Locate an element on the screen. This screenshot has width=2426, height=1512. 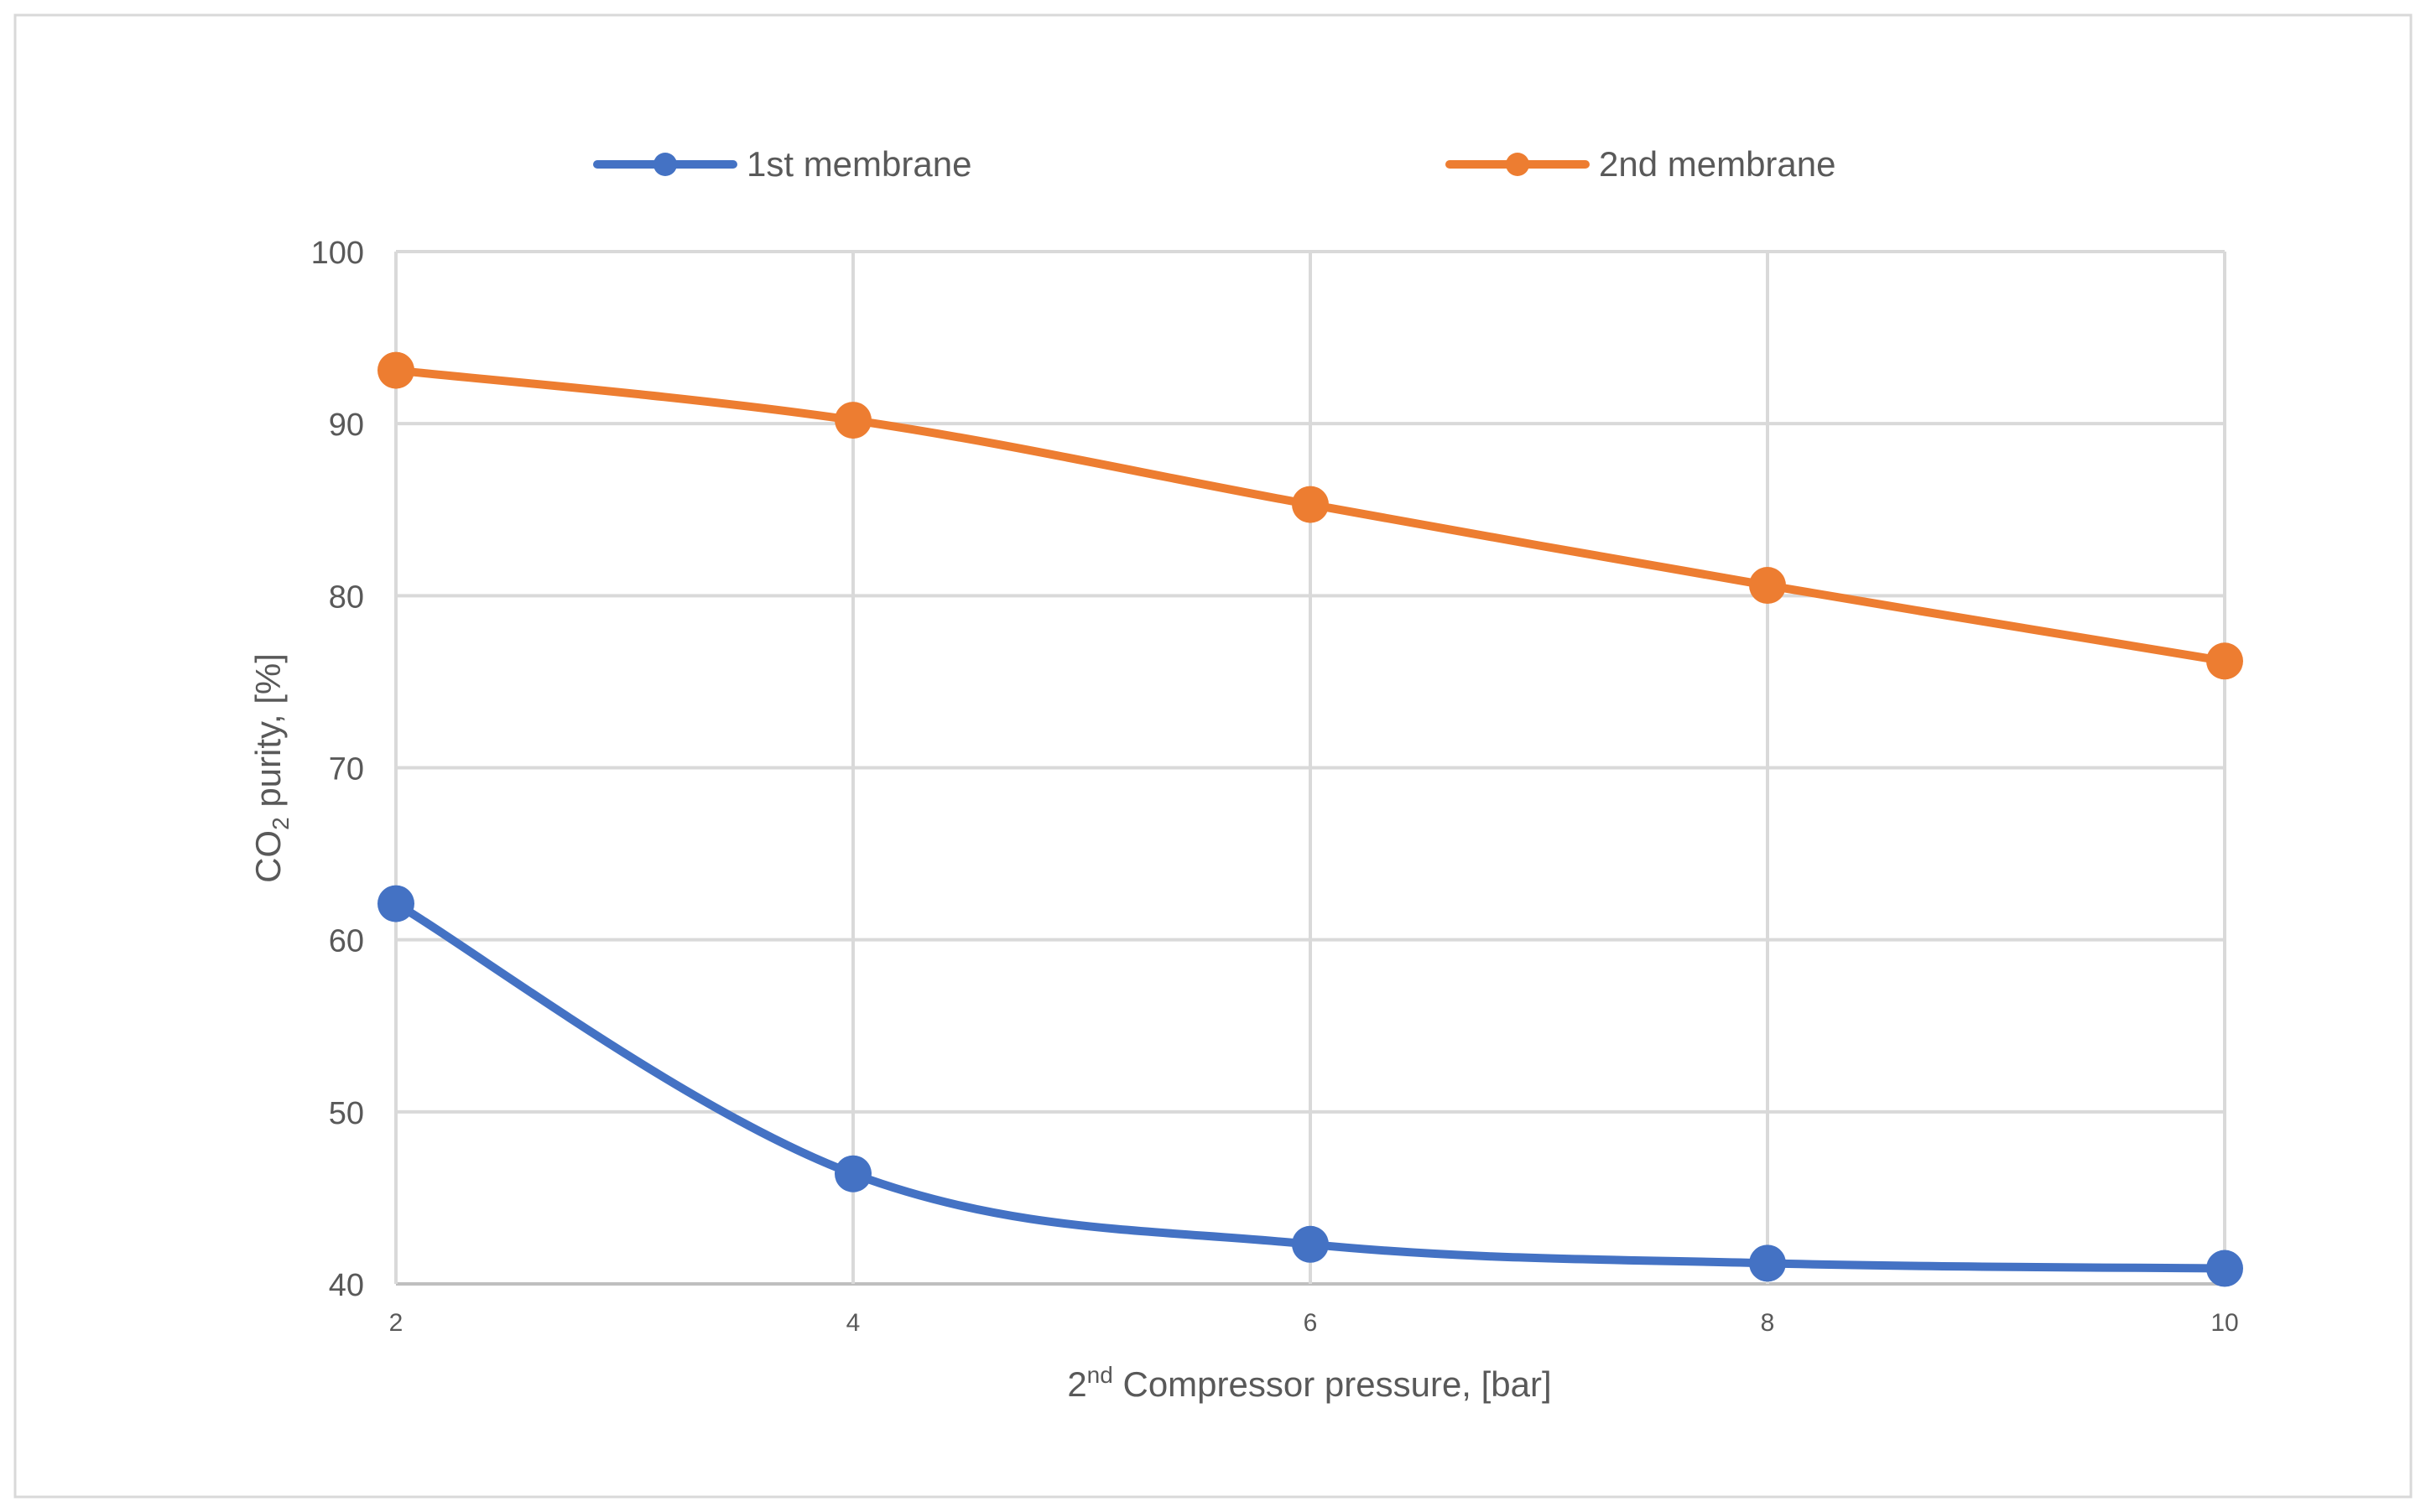
x-tick-label: 8 is located at coordinates (1768, 1323).